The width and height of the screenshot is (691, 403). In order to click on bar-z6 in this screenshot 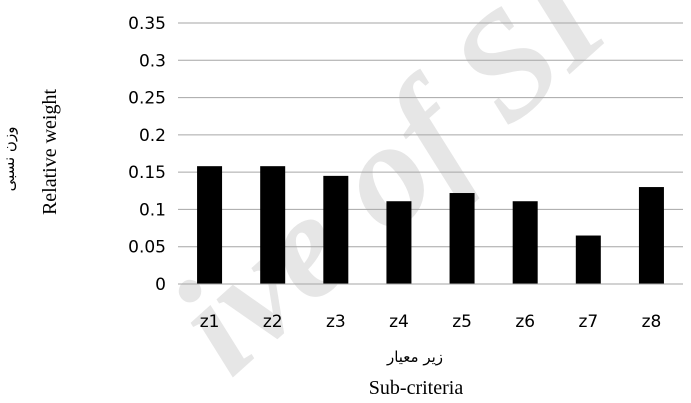, I will do `click(525, 242)`.